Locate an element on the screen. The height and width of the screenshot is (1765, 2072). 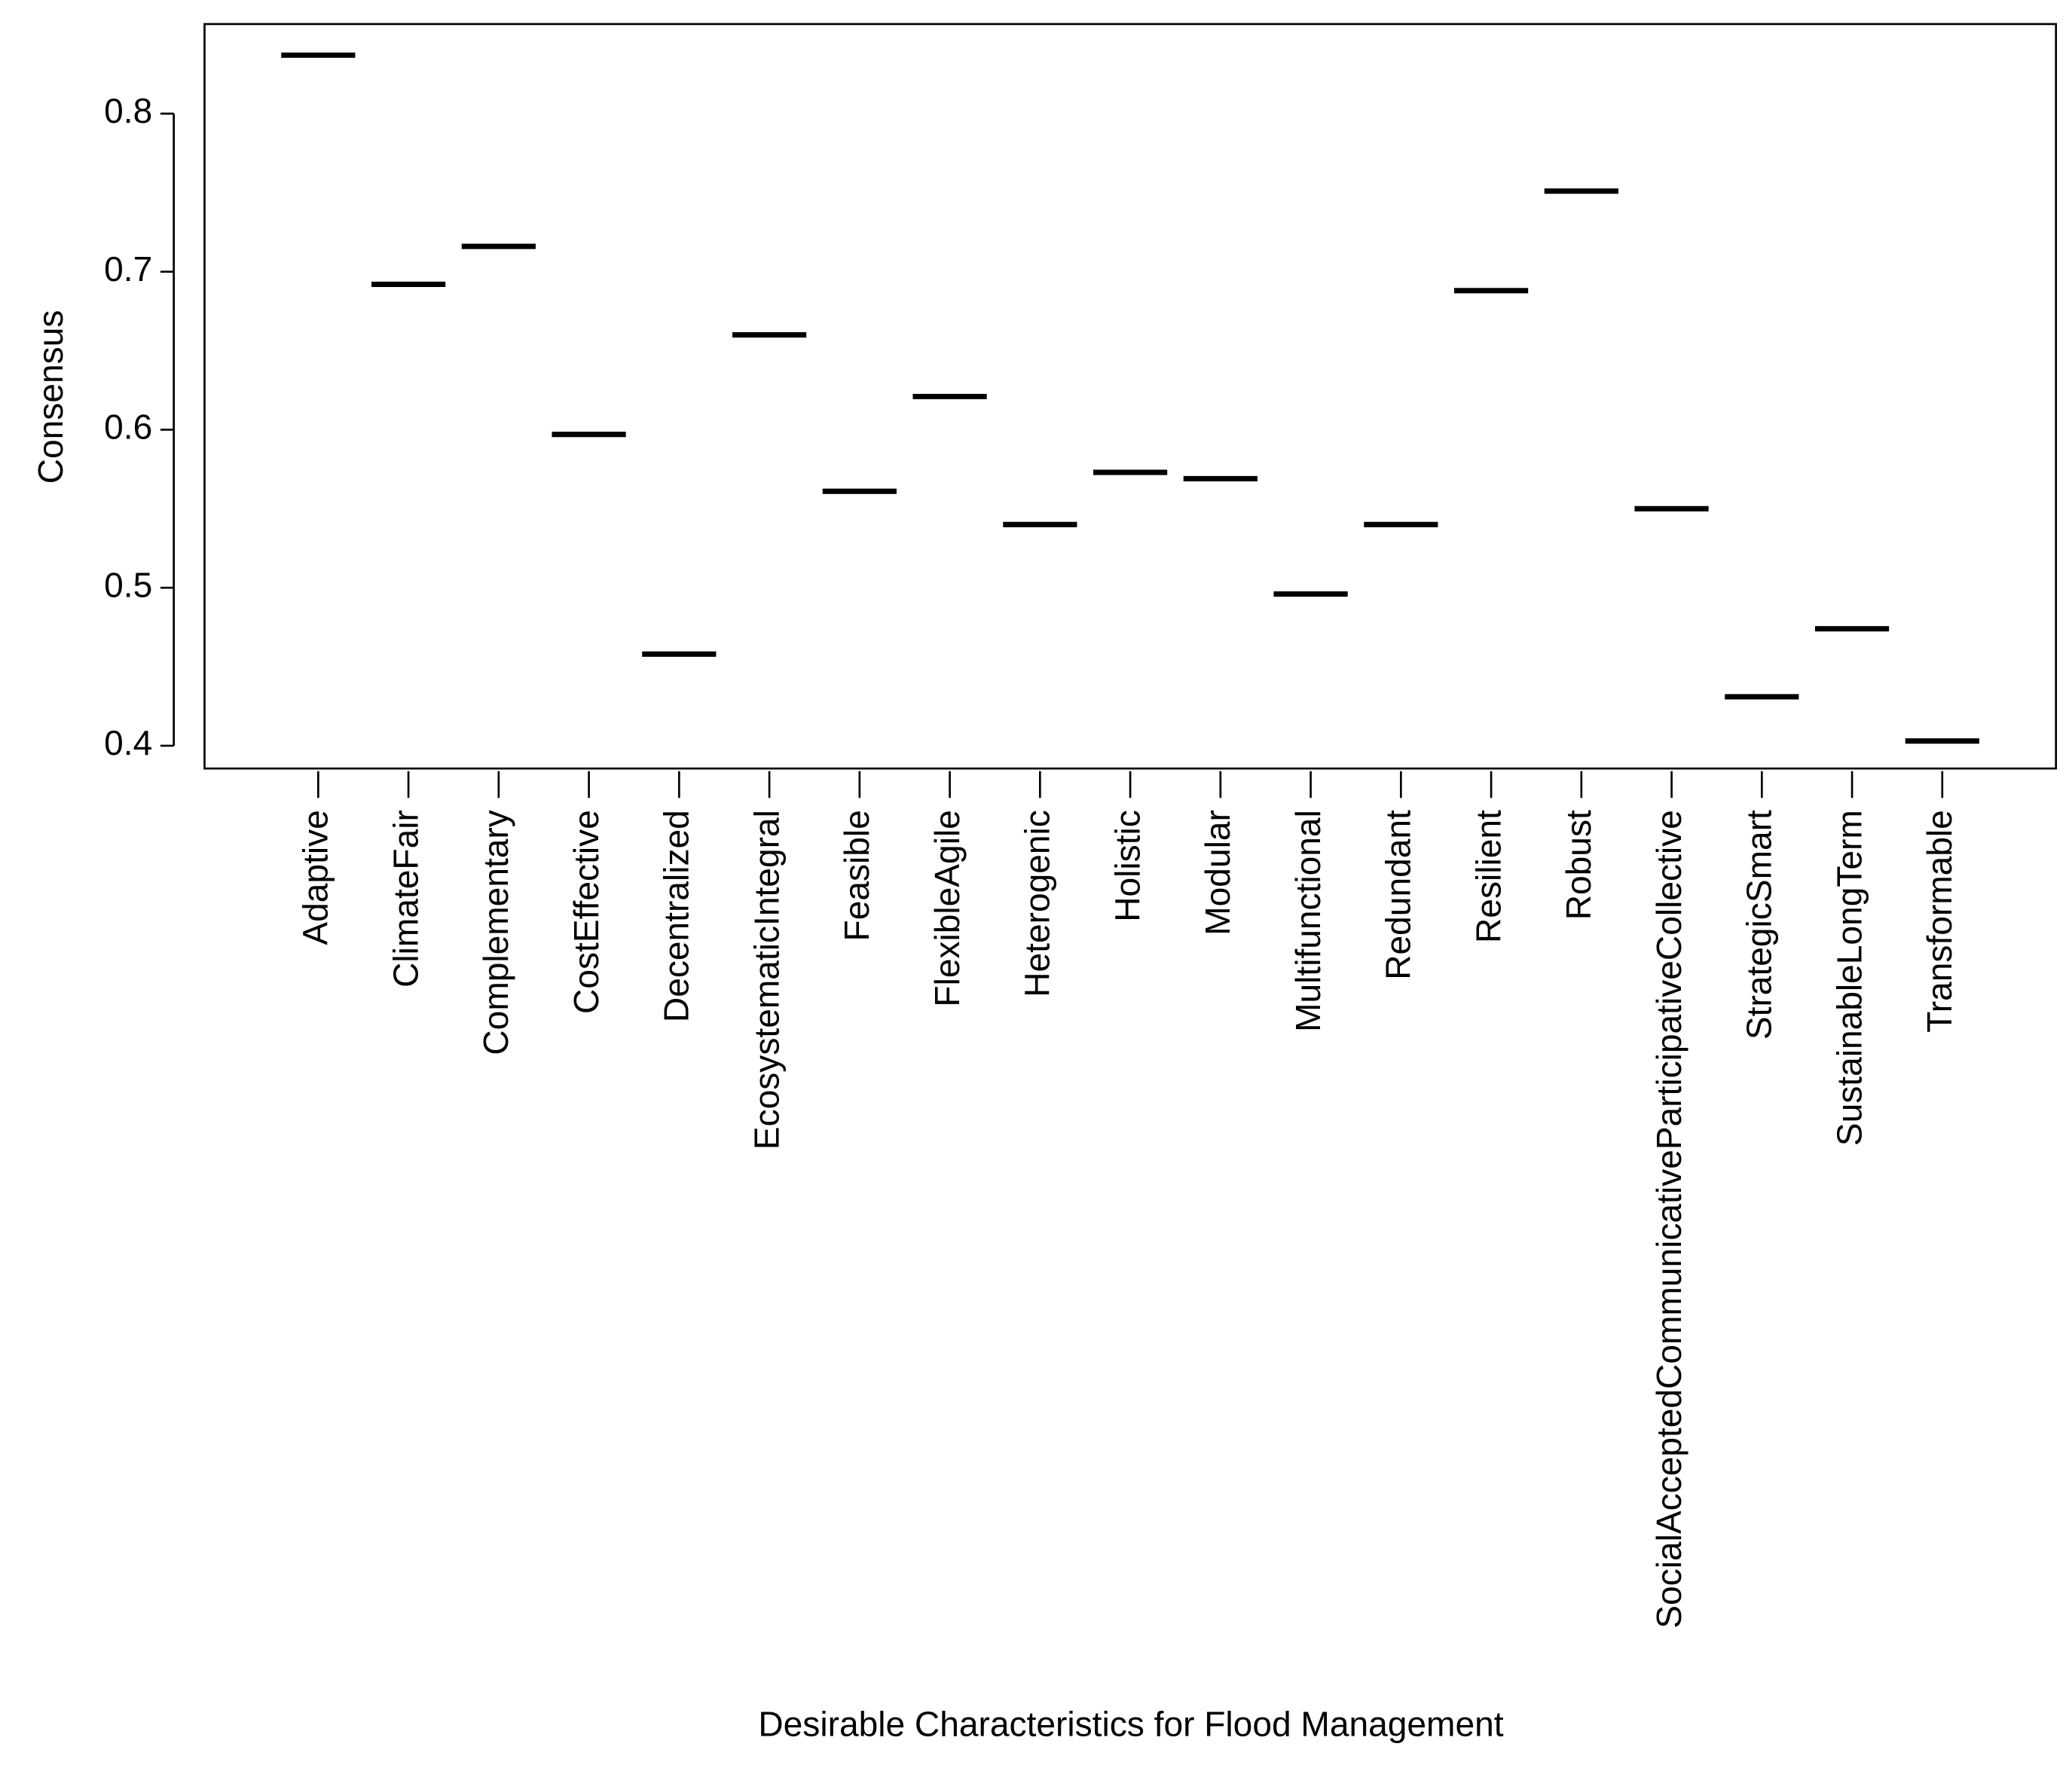
x-tick-label: FlexibleAgile is located at coordinates (948, 908).